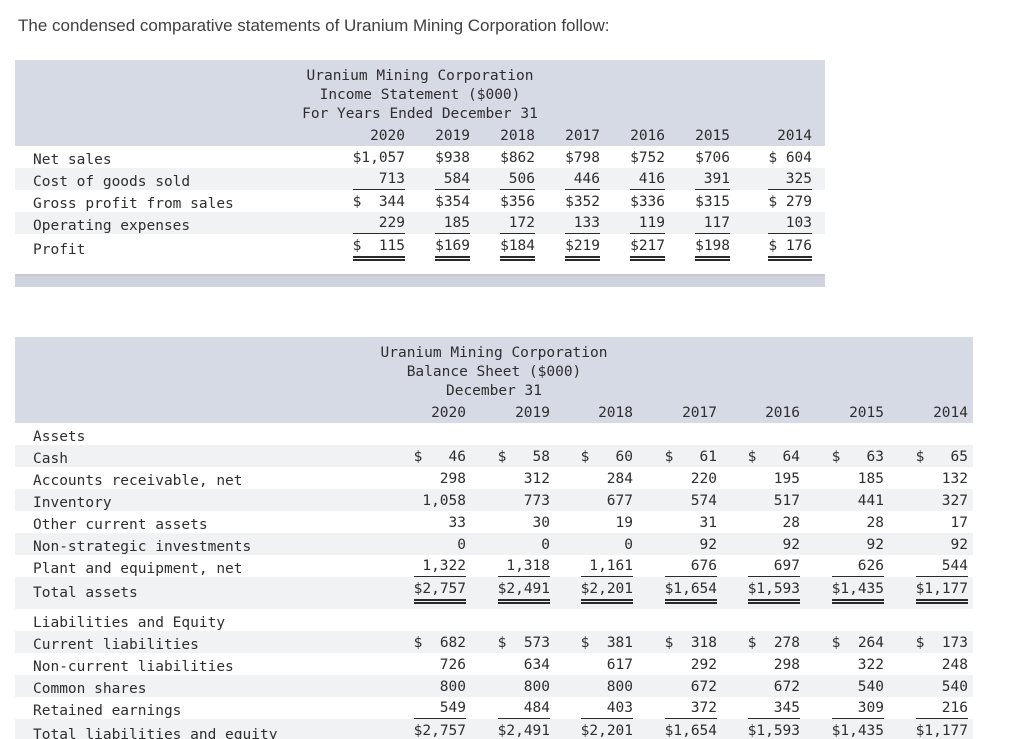  What do you see at coordinates (619, 479) in the screenshot?
I see `value-cell: 284` at bounding box center [619, 479].